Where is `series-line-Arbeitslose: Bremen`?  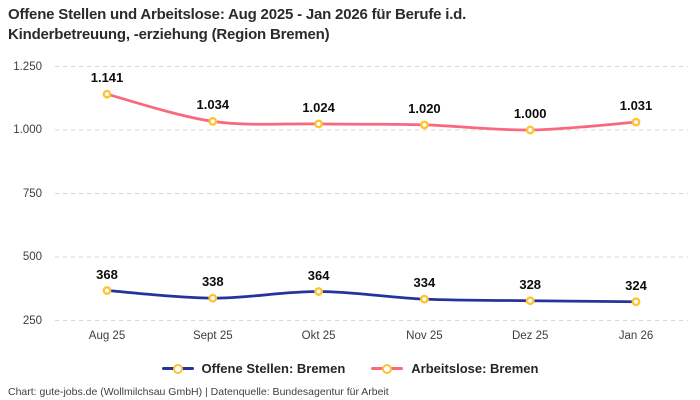 series-line-Arbeitslose: Bremen is located at coordinates (371, 112).